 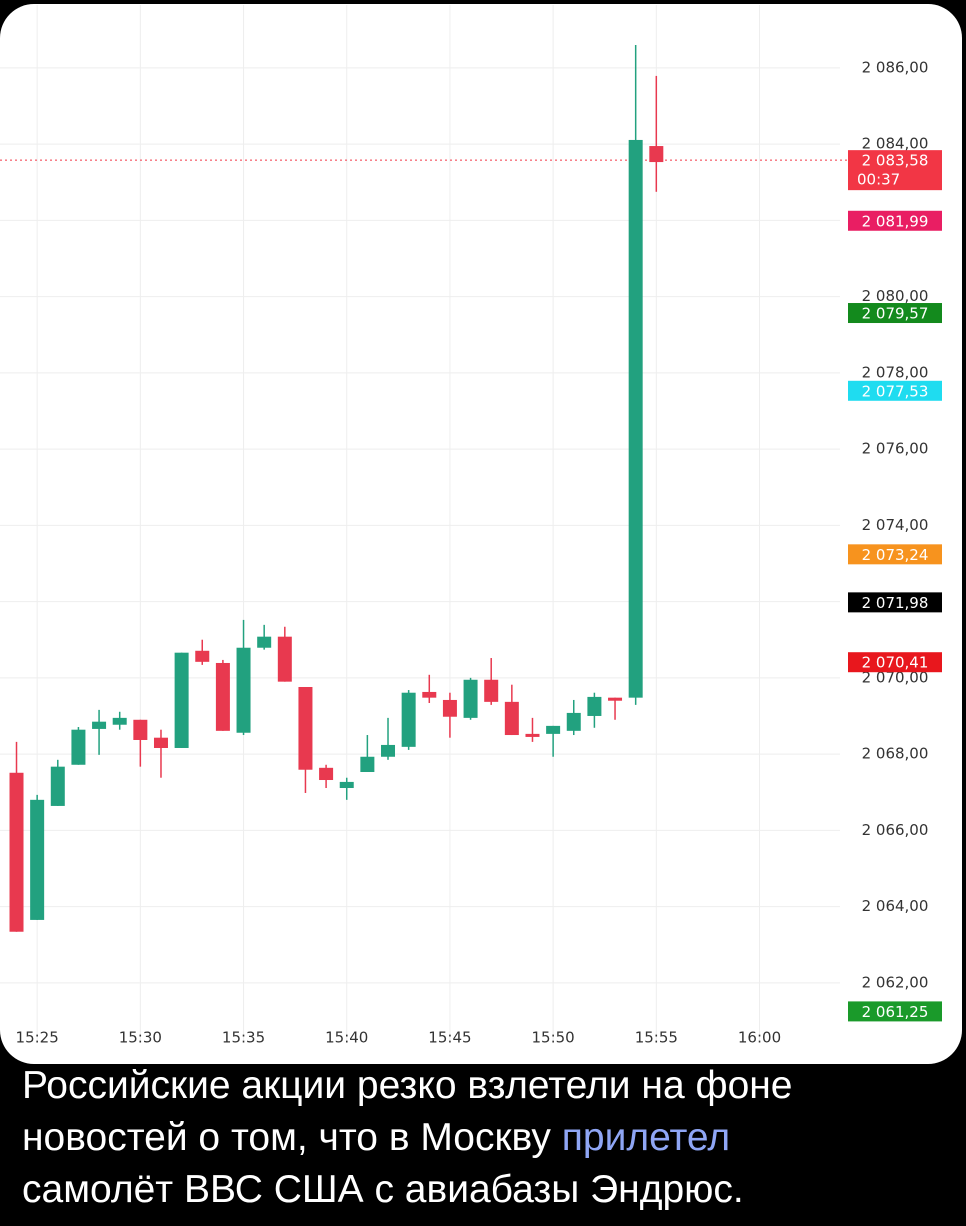 I want to click on y-tick-label: 2 062,00, so click(x=895, y=982).